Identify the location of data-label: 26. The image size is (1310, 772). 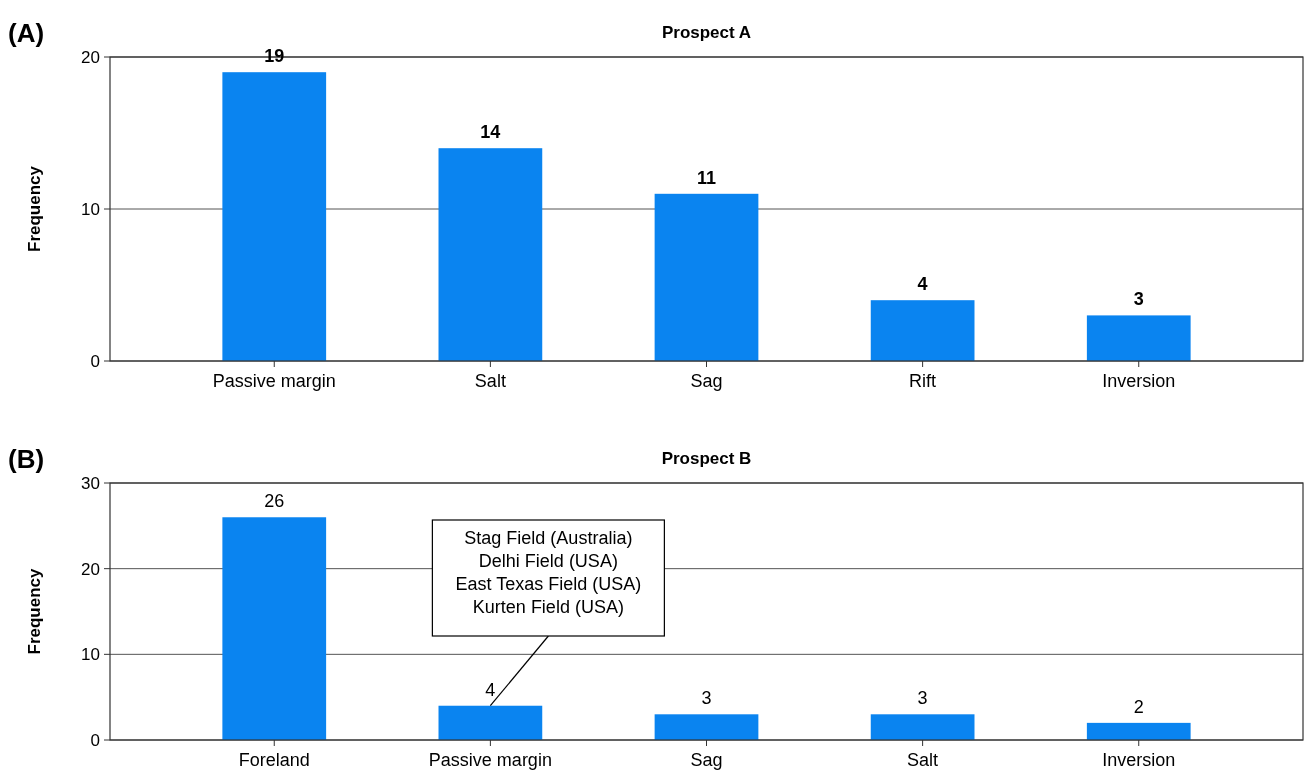
(274, 501).